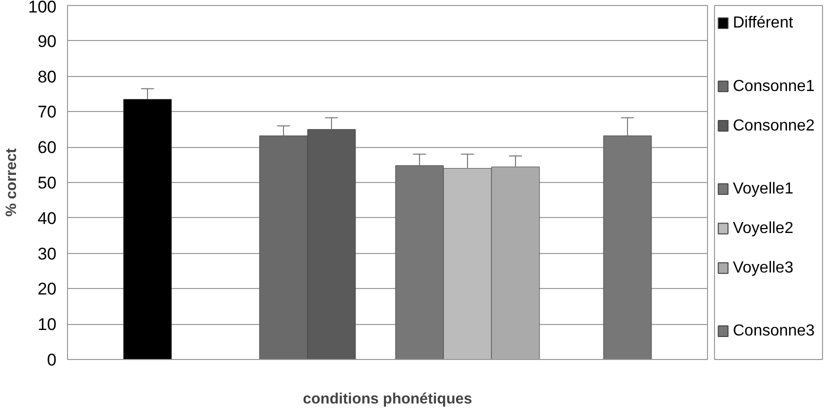 The height and width of the screenshot is (412, 828). What do you see at coordinates (763, 189) in the screenshot?
I see `legend-label: Voyelle1` at bounding box center [763, 189].